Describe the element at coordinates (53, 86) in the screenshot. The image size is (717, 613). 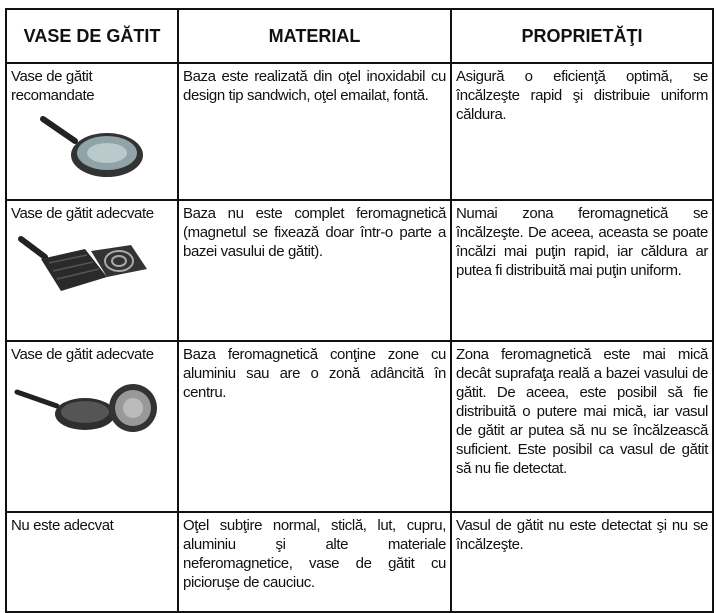
I see `cell-text: Vase de gătit recomandate` at that location.